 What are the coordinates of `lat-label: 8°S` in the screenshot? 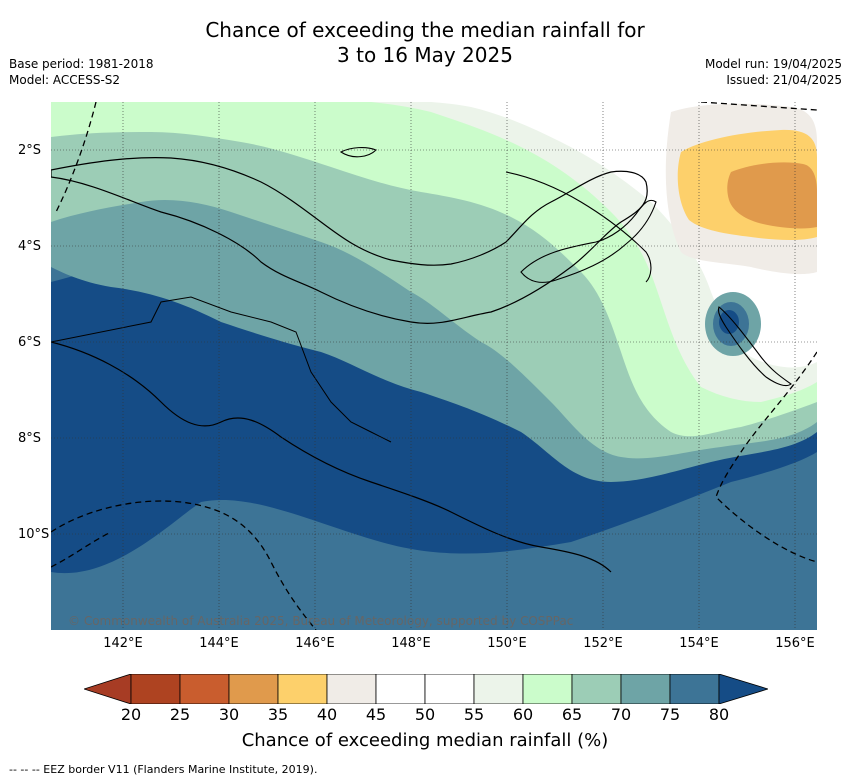 It's located at (30, 438).